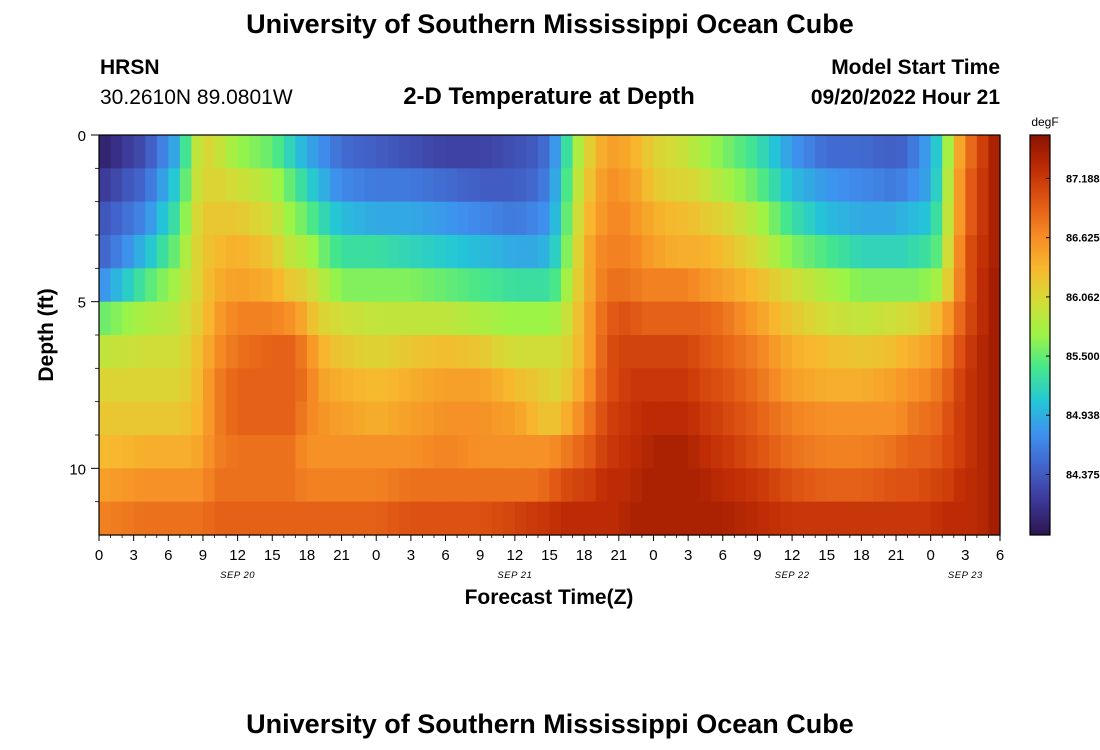 The height and width of the screenshot is (750, 1100). What do you see at coordinates (618, 555) in the screenshot?
I see `x-tick-label: 21` at bounding box center [618, 555].